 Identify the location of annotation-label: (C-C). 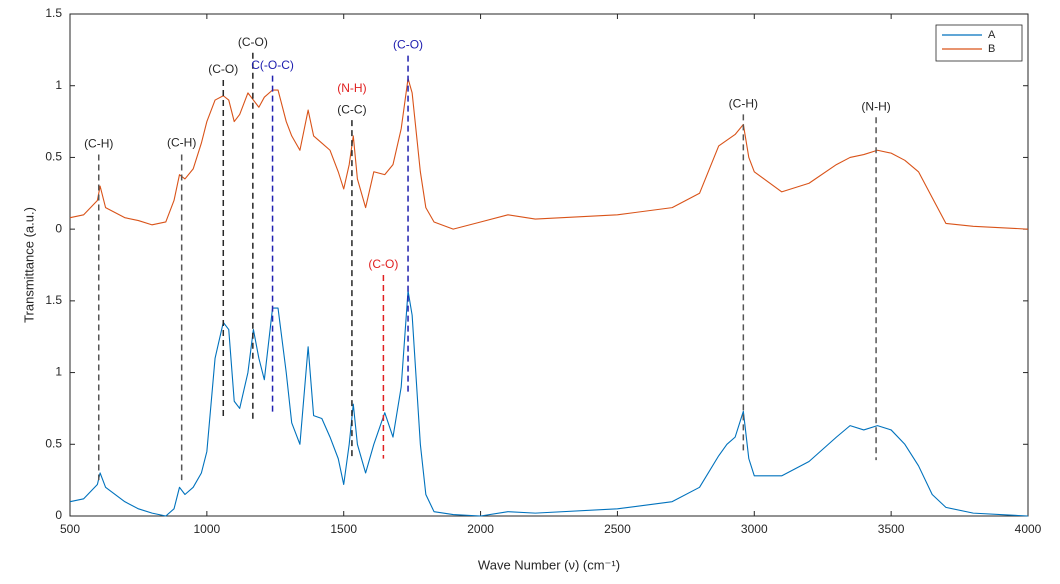
(351, 109).